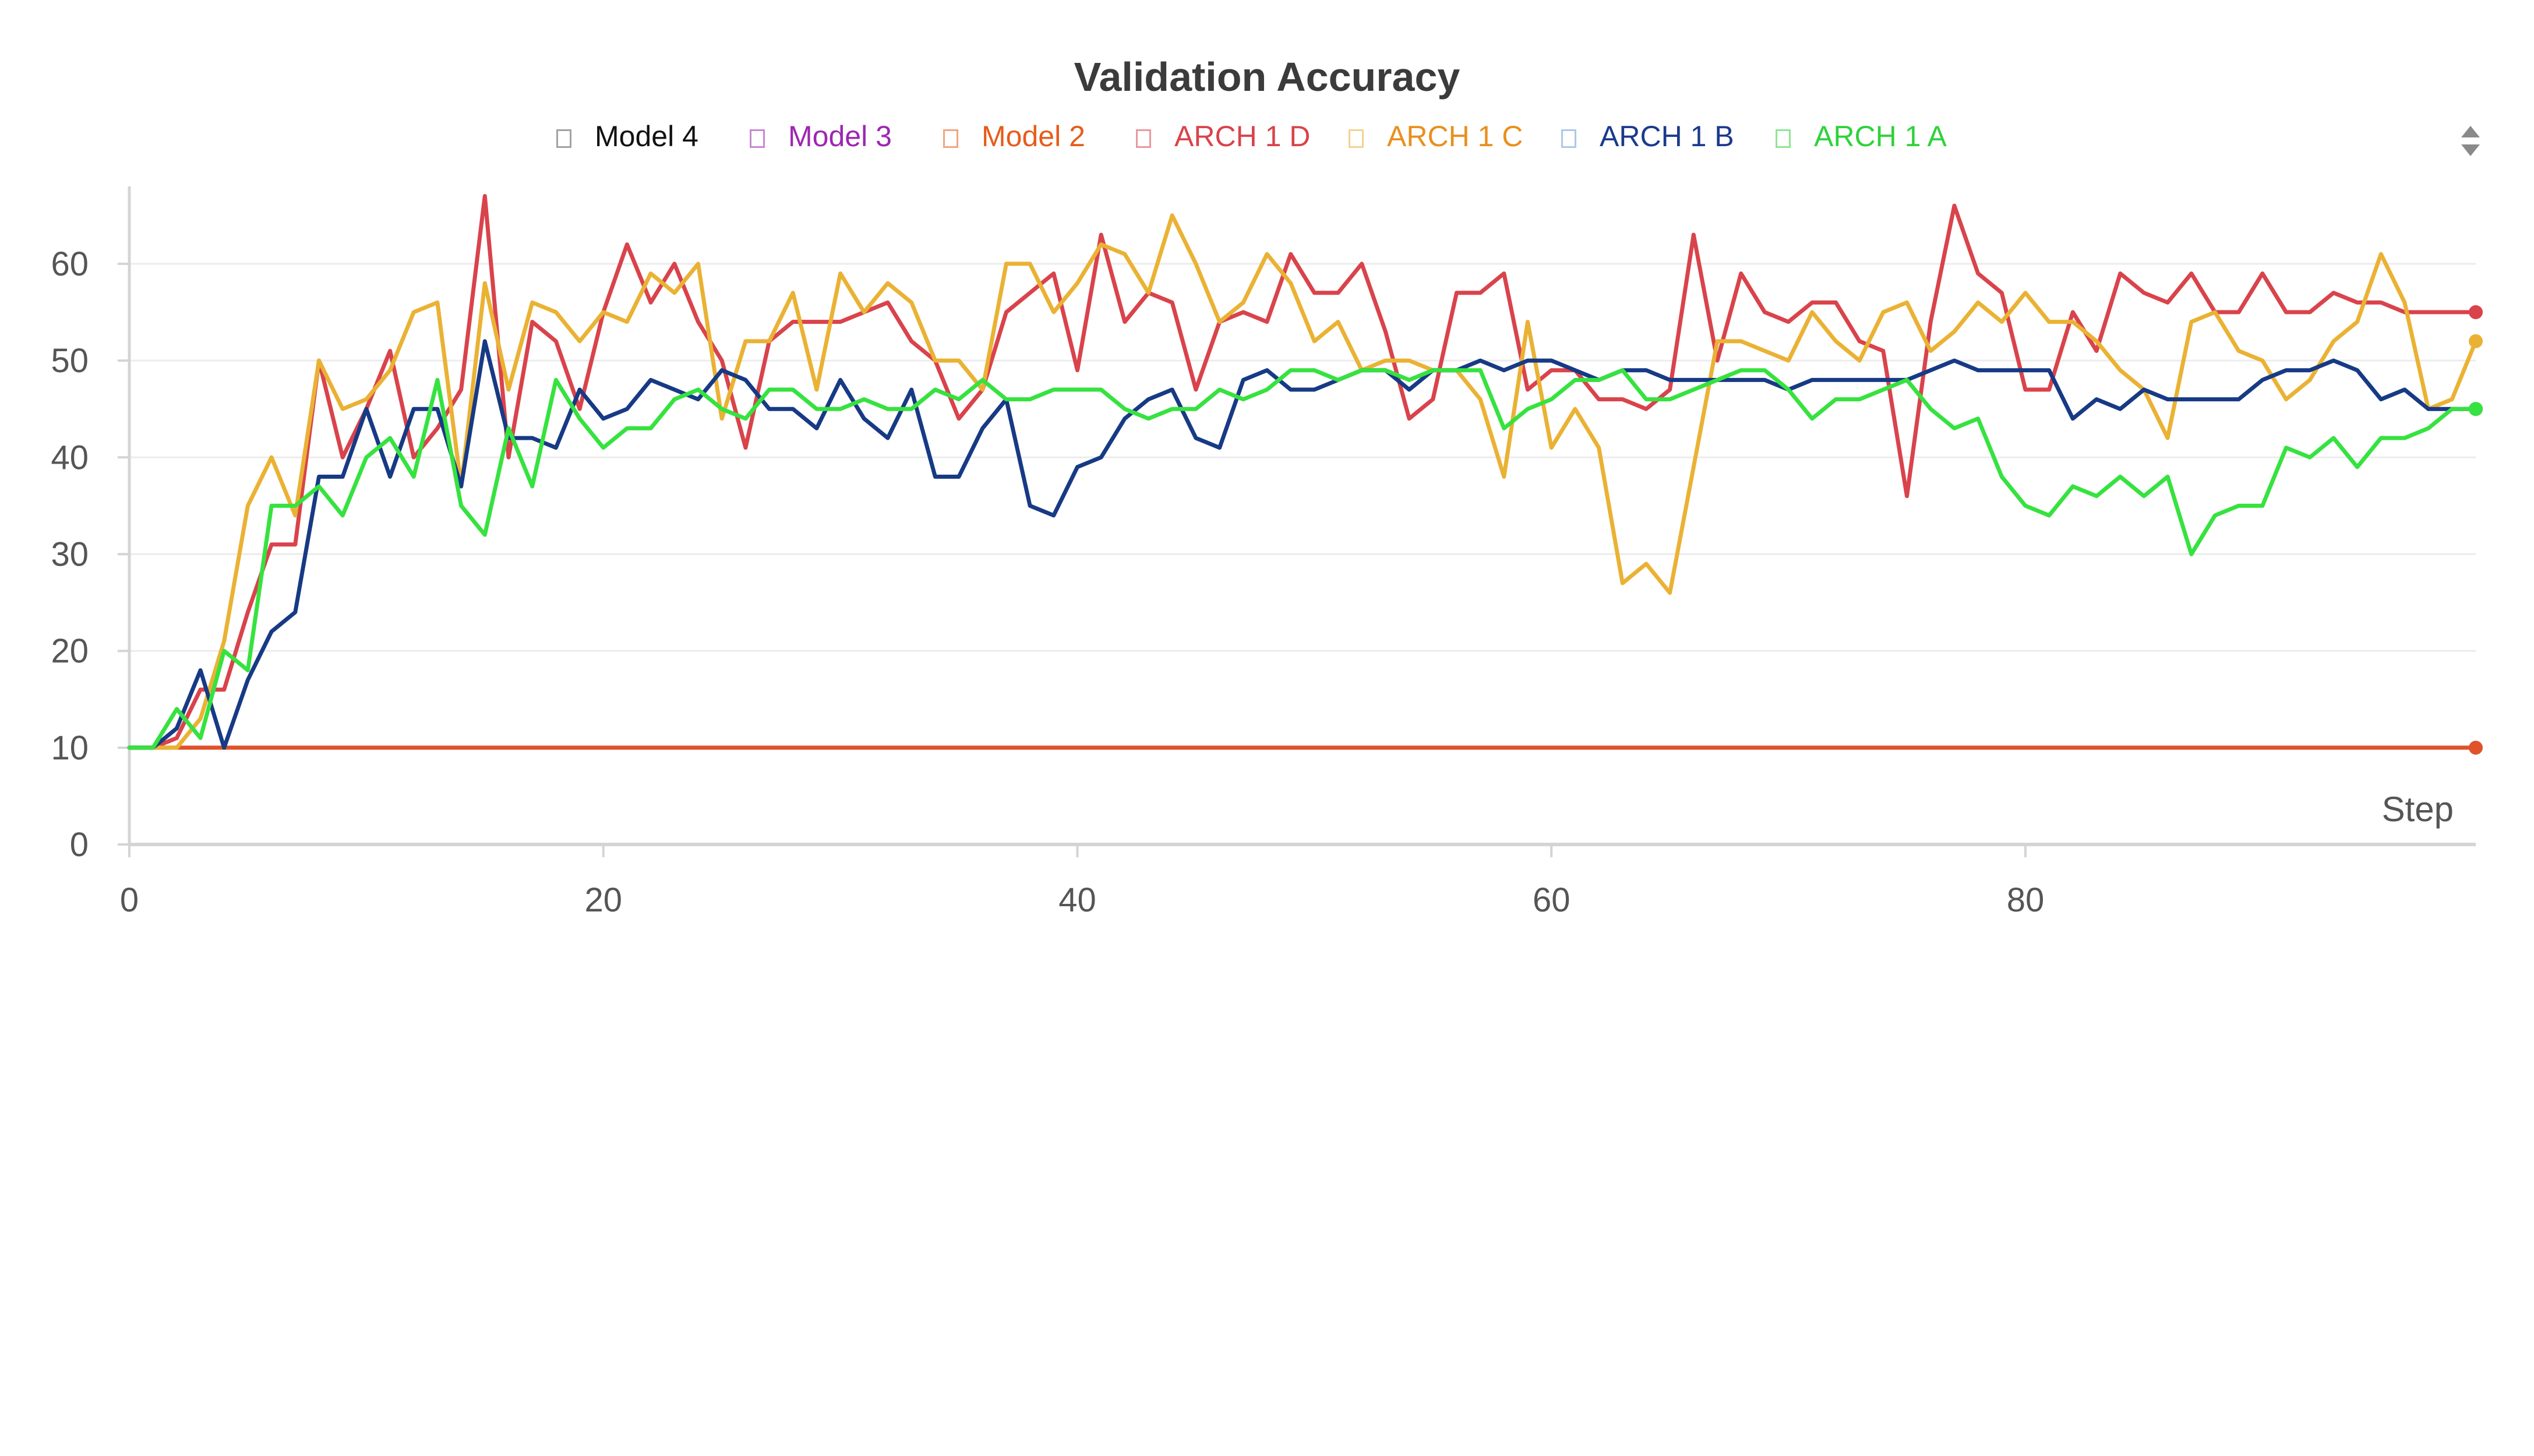  I want to click on legend-item-model-2: Model 2, so click(1014, 136).